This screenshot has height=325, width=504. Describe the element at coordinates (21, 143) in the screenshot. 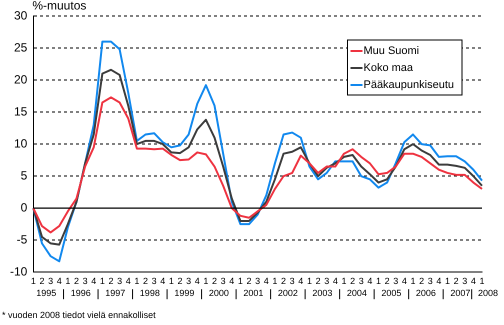

I see `y-tick-label: 10` at that location.